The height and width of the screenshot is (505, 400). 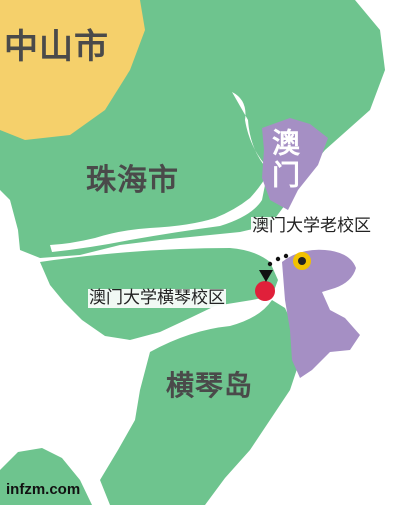 I want to click on zhongshan-label: 中山市, so click(x=56, y=47).